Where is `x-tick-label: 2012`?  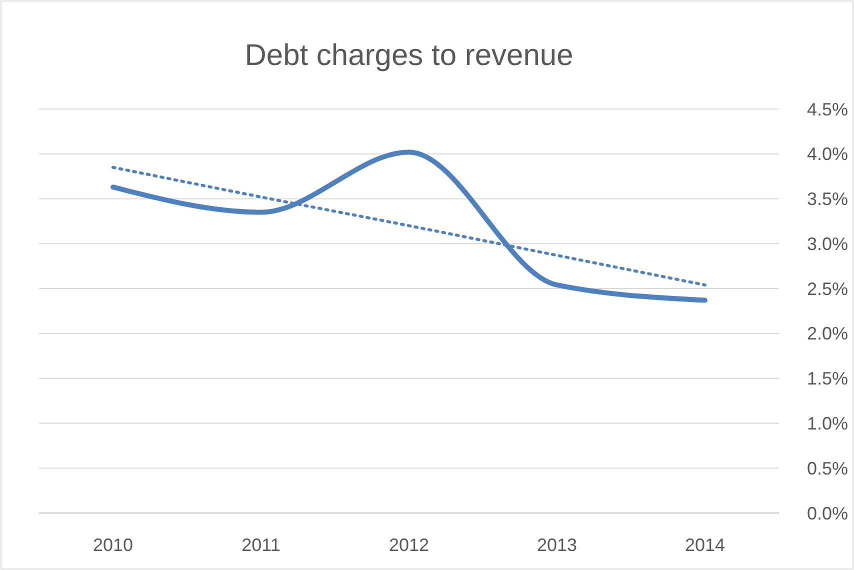
x-tick-label: 2012 is located at coordinates (409, 545).